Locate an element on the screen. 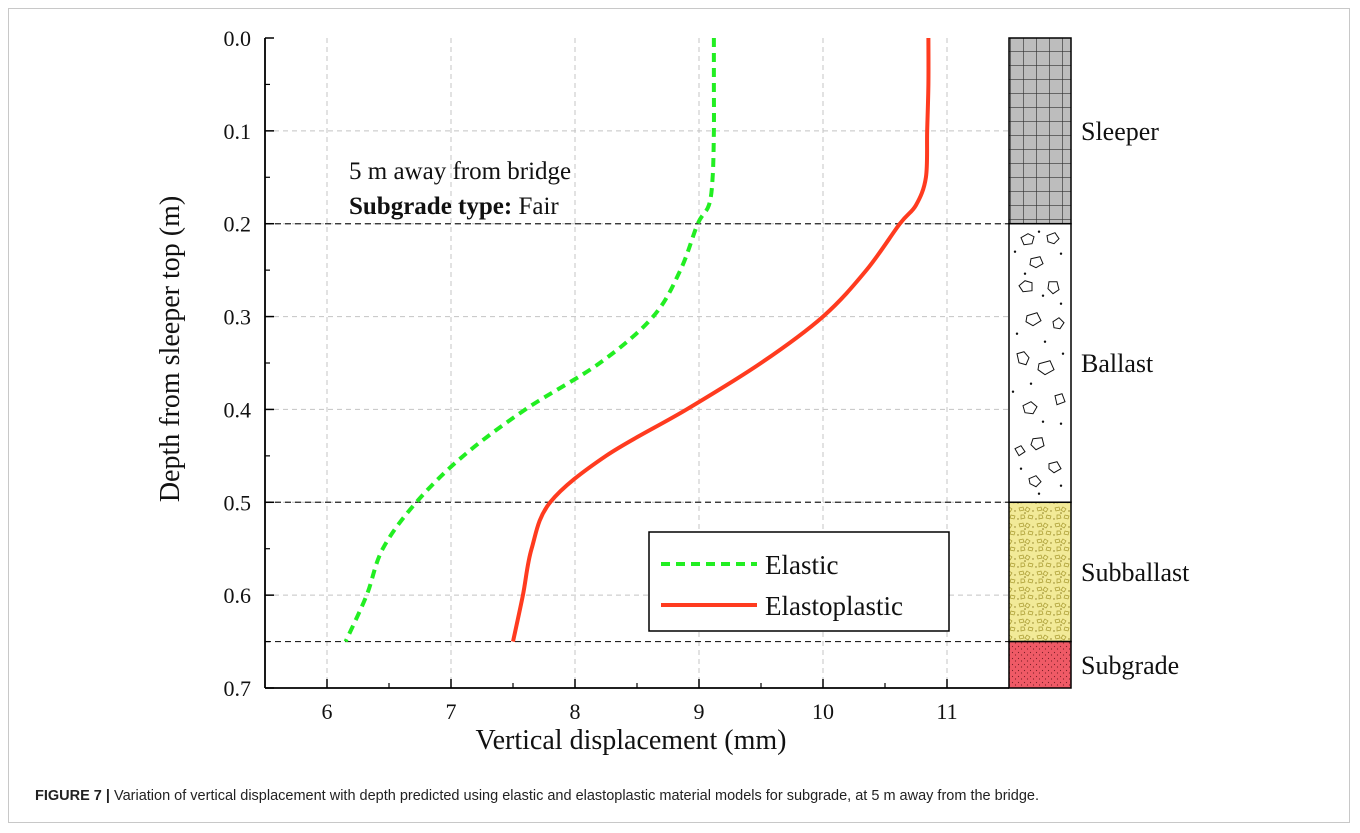  y-tick-label: 0.3 is located at coordinates (238, 317).